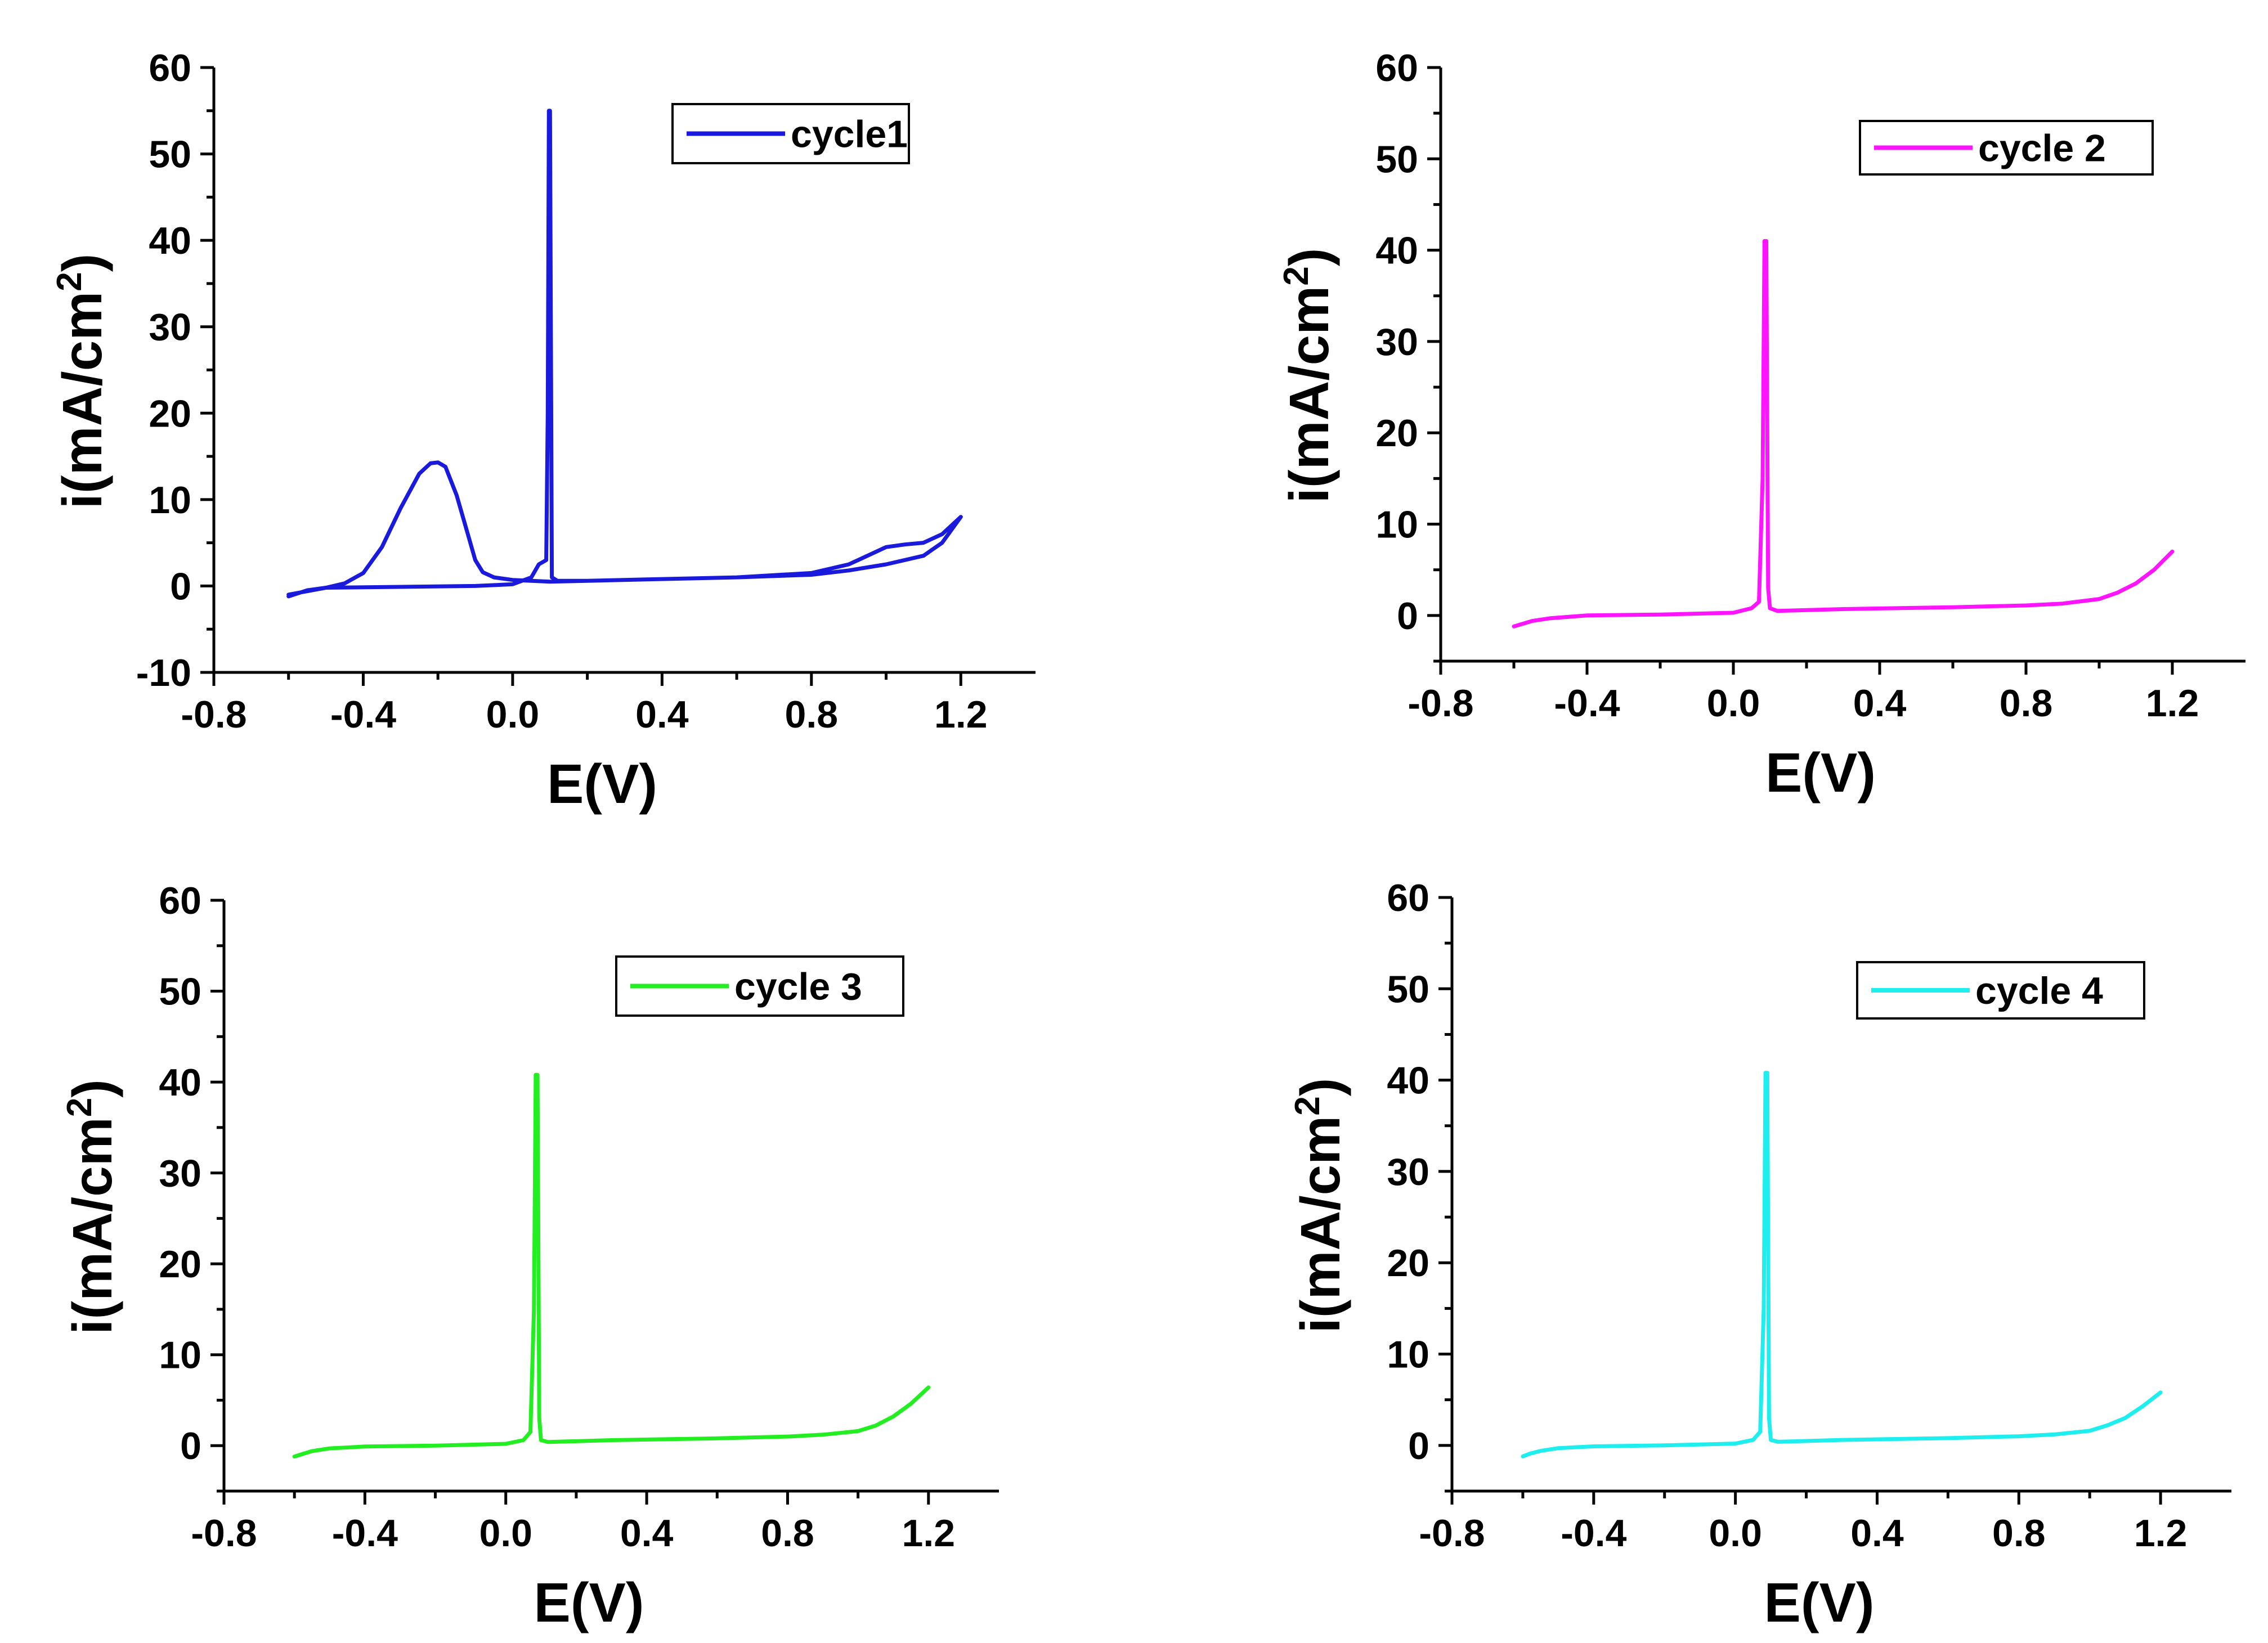  Describe the element at coordinates (849, 134) in the screenshot. I see `legend-label: cycle1` at that location.